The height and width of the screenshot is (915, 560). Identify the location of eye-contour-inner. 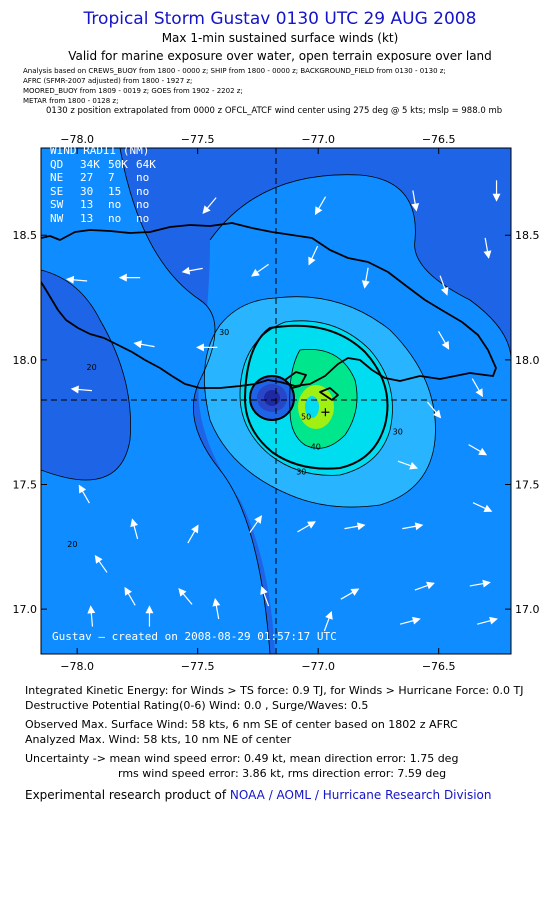
(272, 398).